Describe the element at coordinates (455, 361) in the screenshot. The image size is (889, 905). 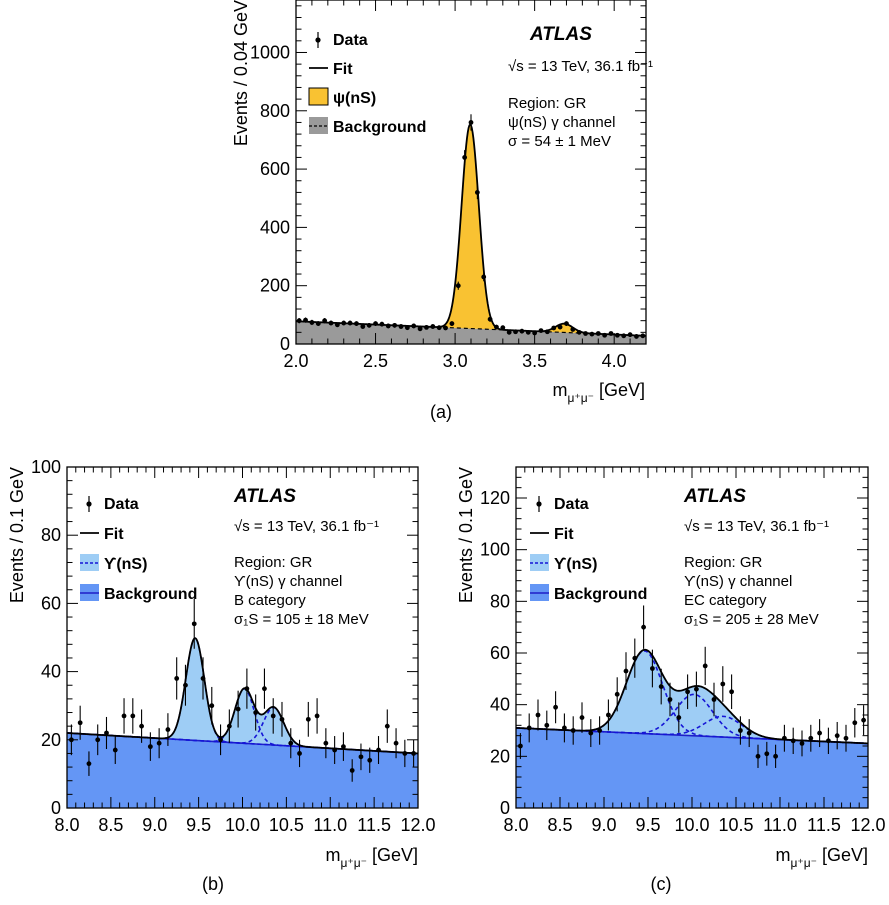
I see `x-tick-label: 3.0` at that location.